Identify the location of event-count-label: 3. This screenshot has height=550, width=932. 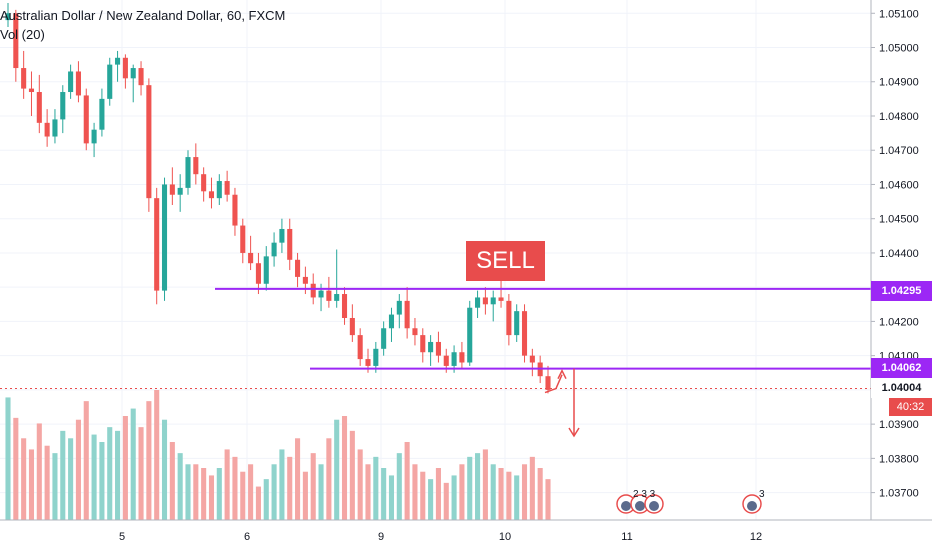
(762, 494).